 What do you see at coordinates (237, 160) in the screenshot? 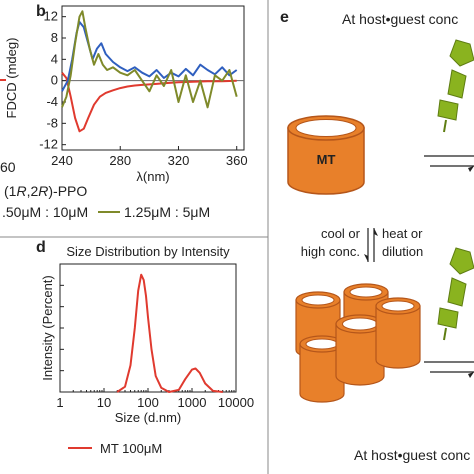
I see `x-tick-label: 360` at bounding box center [237, 160].